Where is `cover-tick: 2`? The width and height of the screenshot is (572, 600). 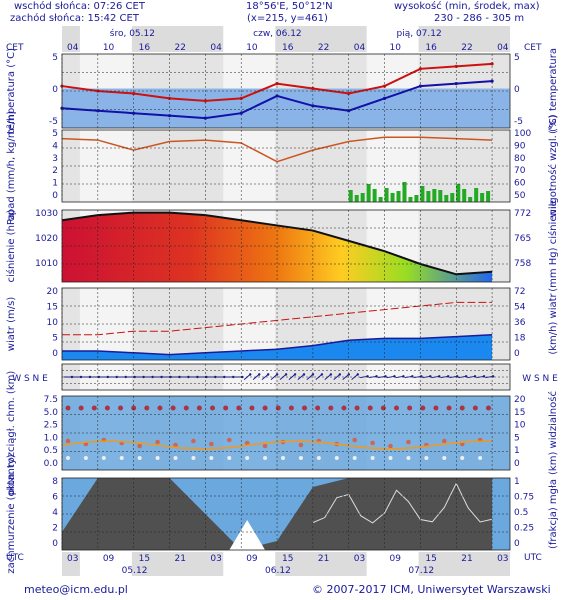
cover-tick: 2 is located at coordinates (55, 529).